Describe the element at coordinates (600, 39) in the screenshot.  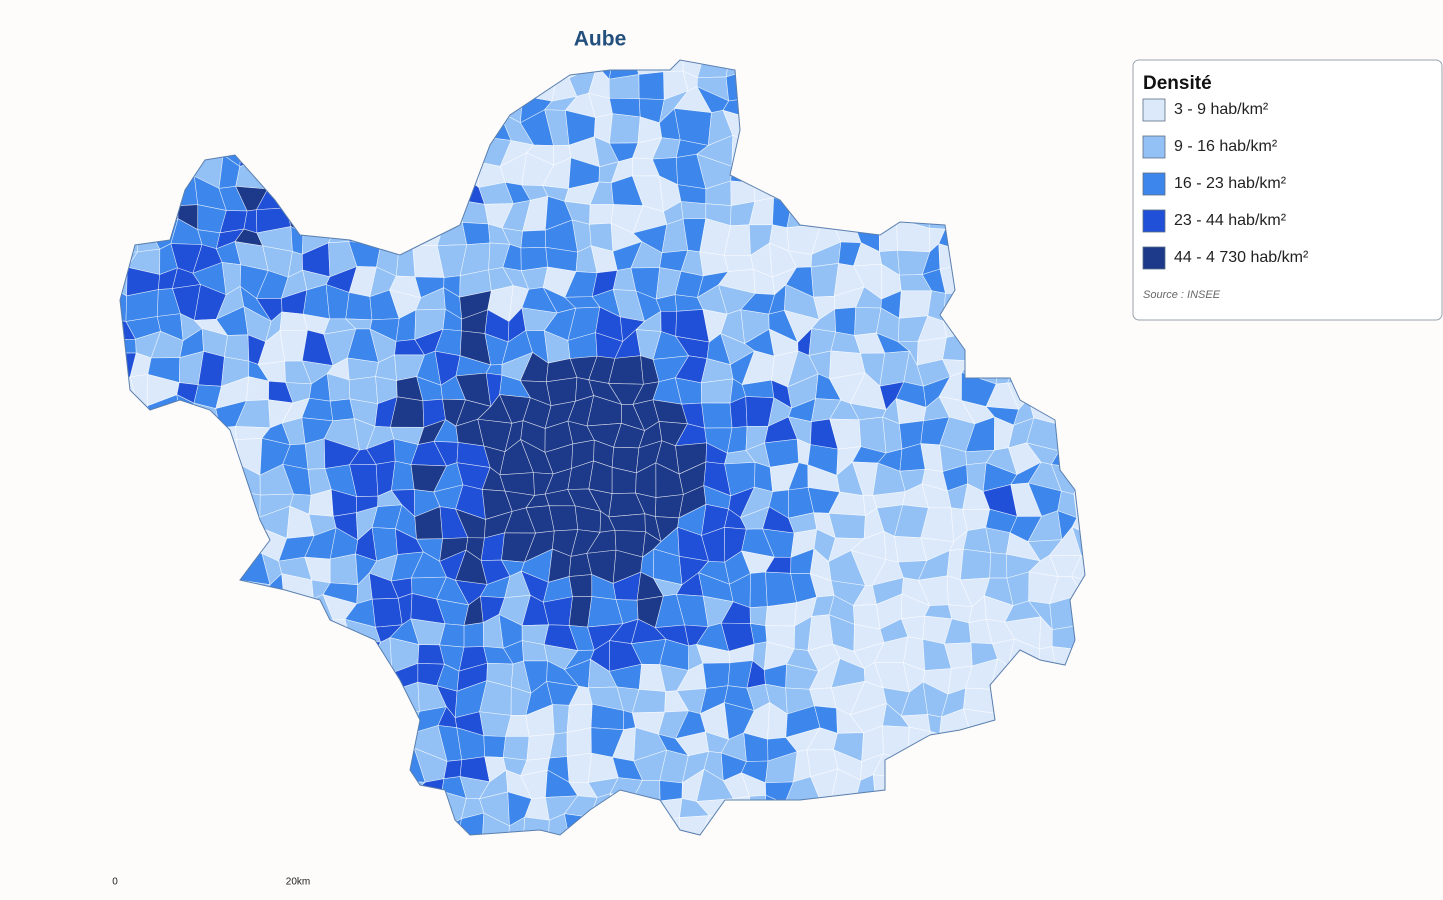
I see `map-title: Aube` at that location.